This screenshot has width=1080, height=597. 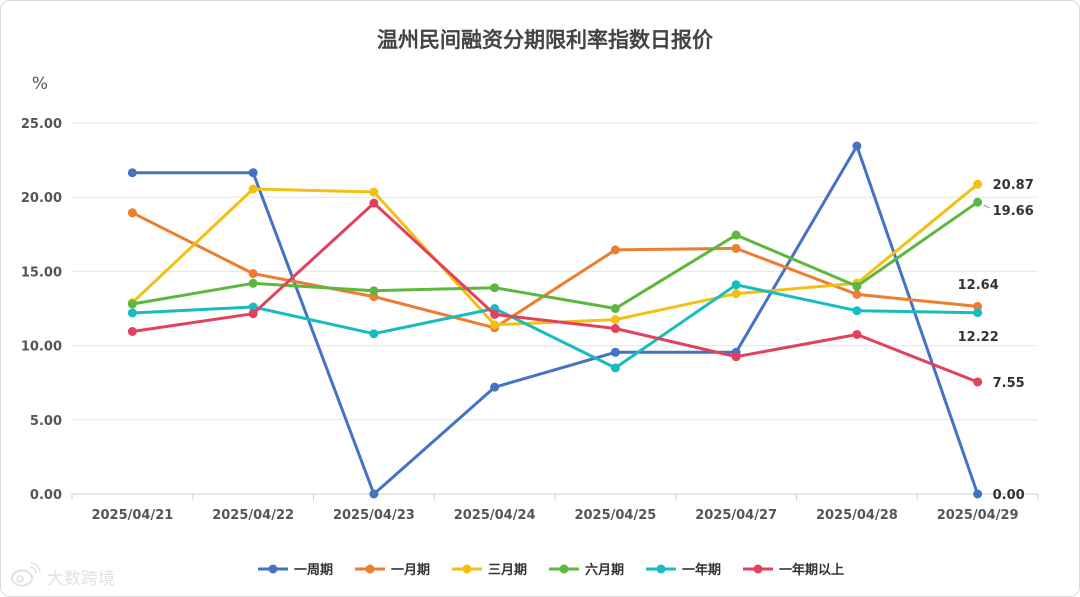 What do you see at coordinates (41, 310) in the screenshot?
I see `y-tick-labels: 0.00 5.00 10.00 15.00 20.00 25.00` at bounding box center [41, 310].